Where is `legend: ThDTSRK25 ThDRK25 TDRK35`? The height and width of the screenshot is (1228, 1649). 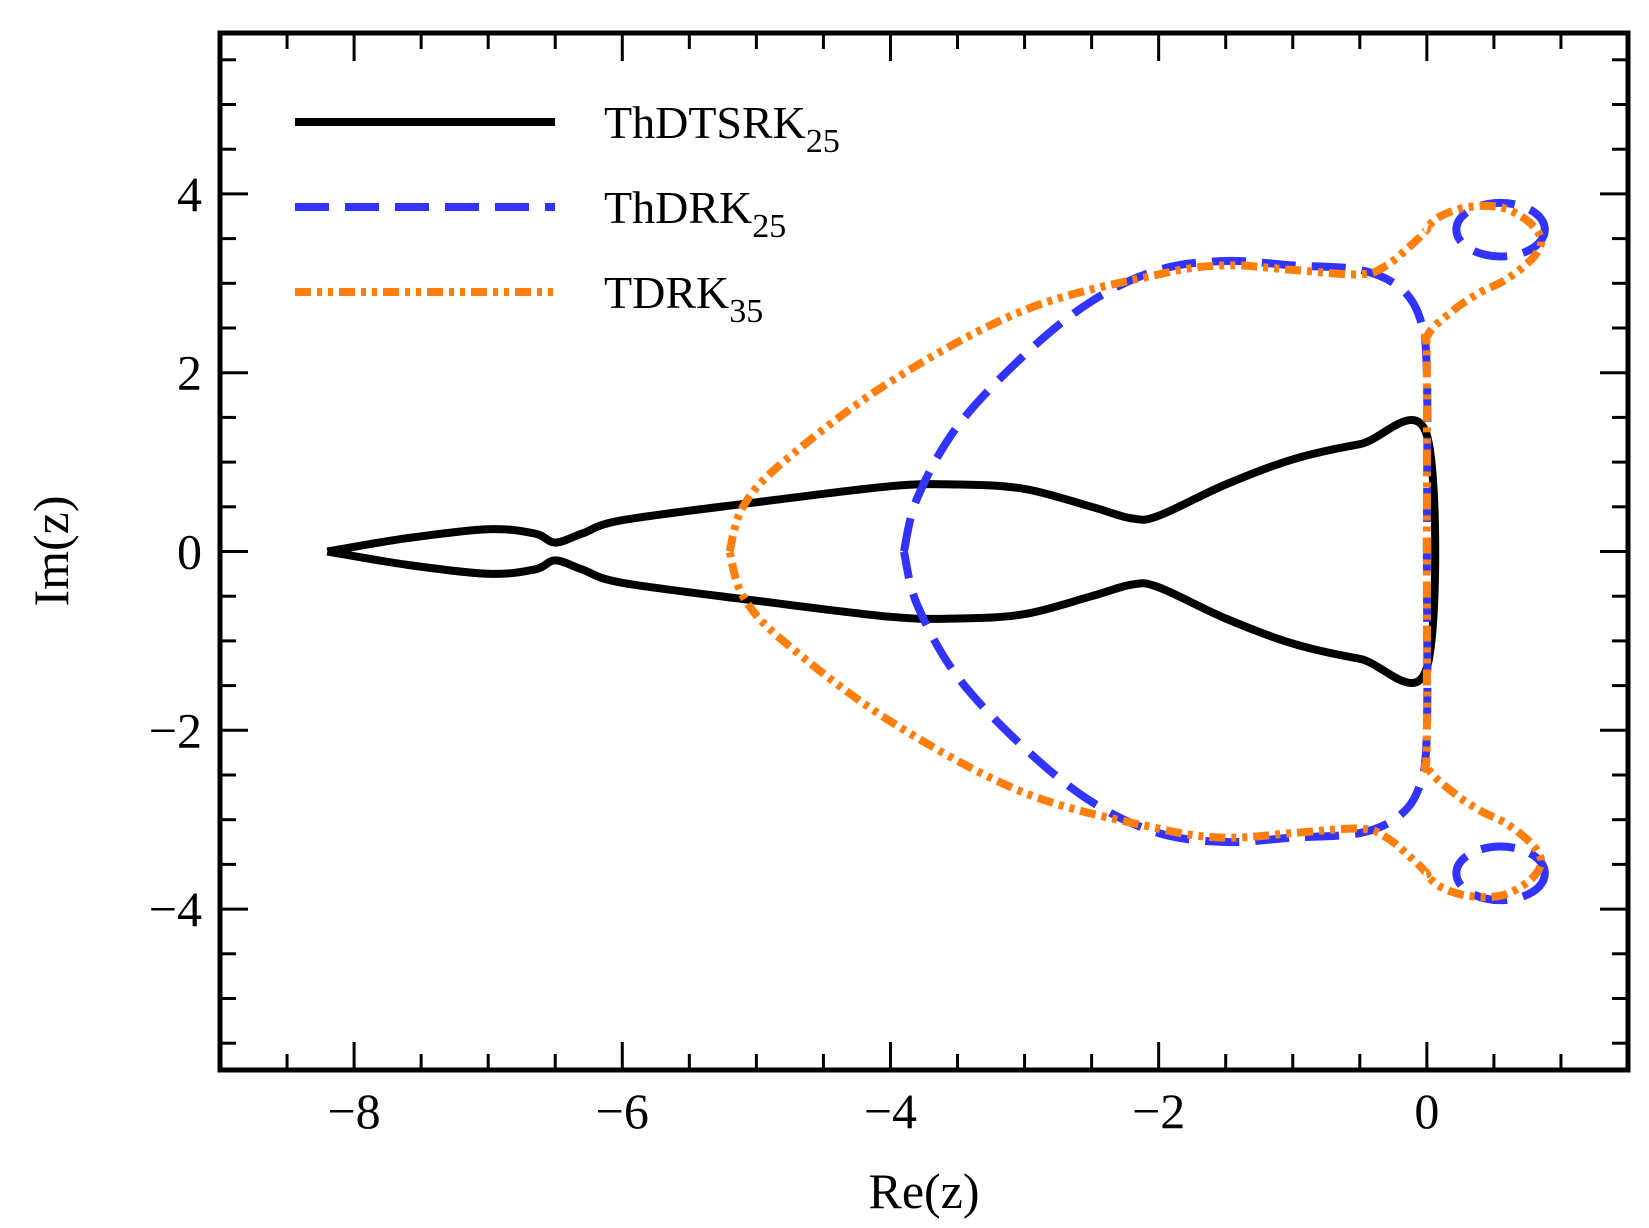 legend: ThDTSRK25 ThDRK25 TDRK35 is located at coordinates (567, 213).